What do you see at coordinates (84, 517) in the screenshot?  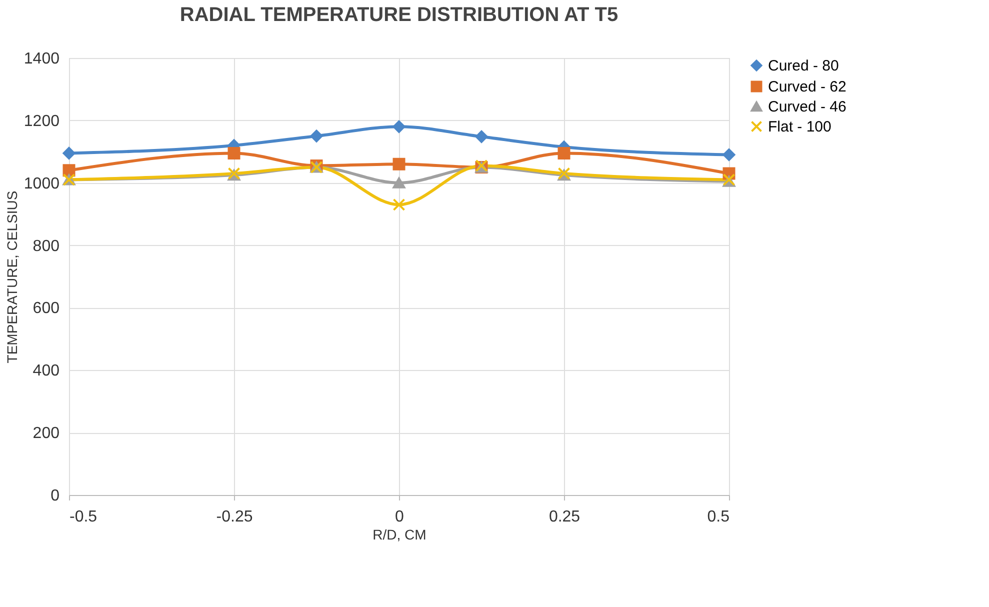 I see `x-tick-label: -0.5` at bounding box center [84, 517].